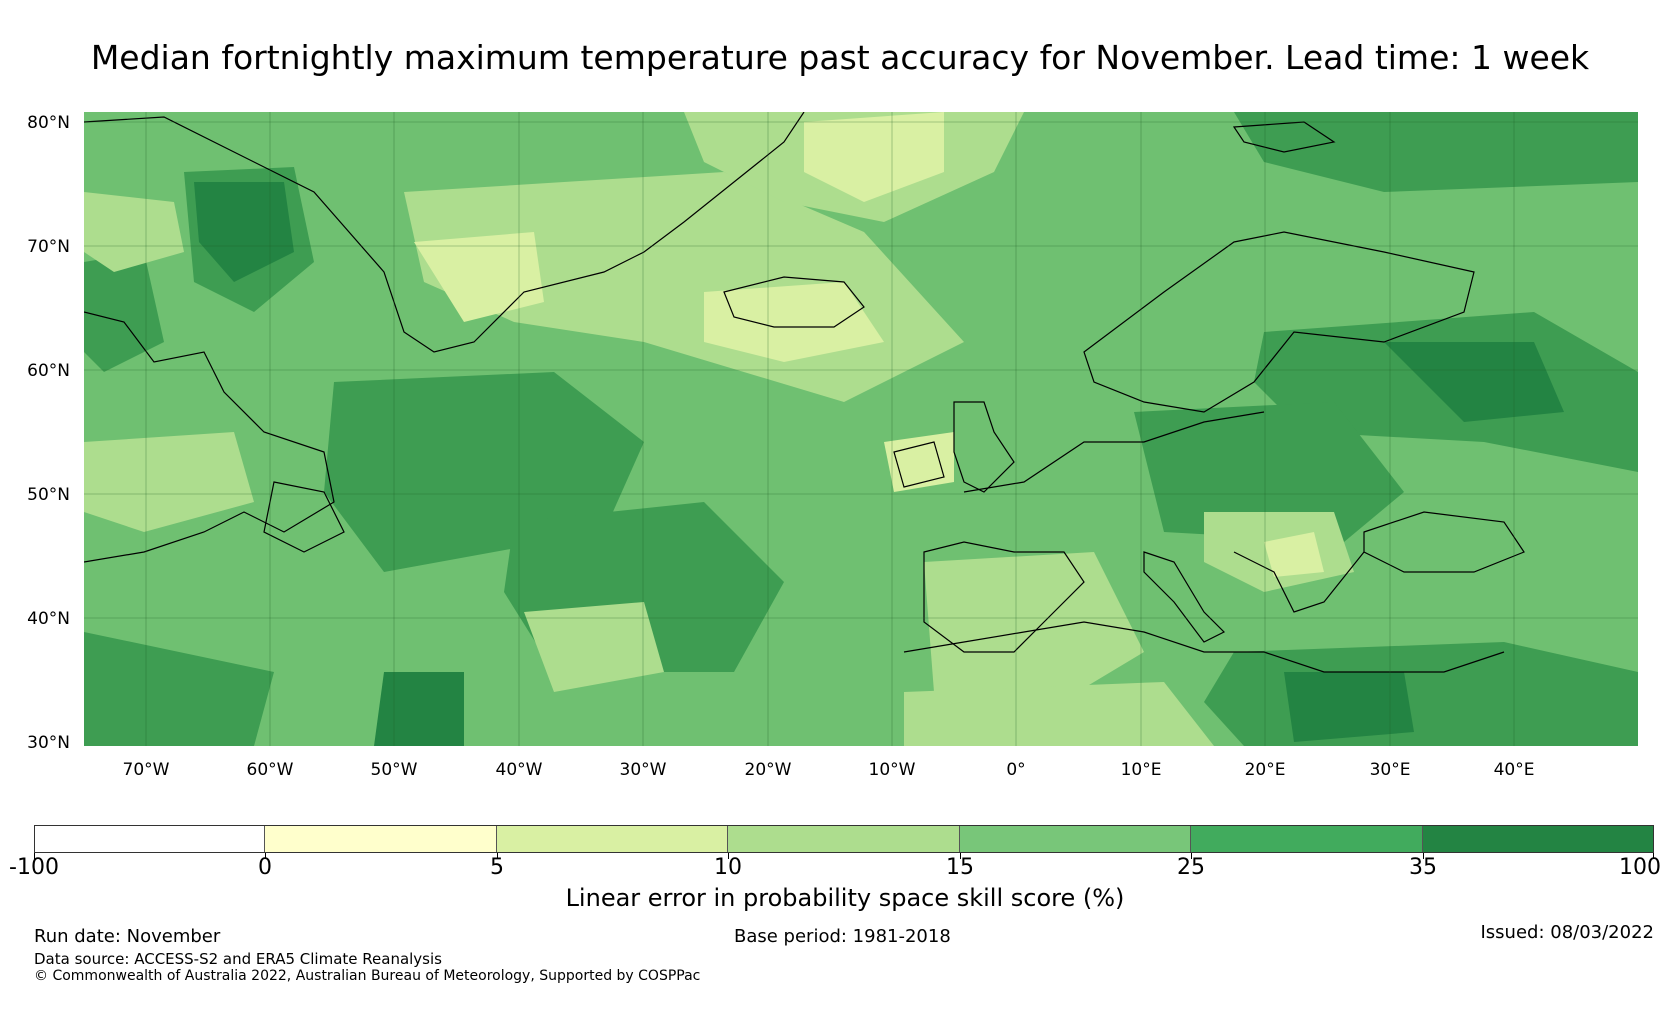  What do you see at coordinates (497, 867) in the screenshot?
I see `colorbar-tick-label: 5` at bounding box center [497, 867].